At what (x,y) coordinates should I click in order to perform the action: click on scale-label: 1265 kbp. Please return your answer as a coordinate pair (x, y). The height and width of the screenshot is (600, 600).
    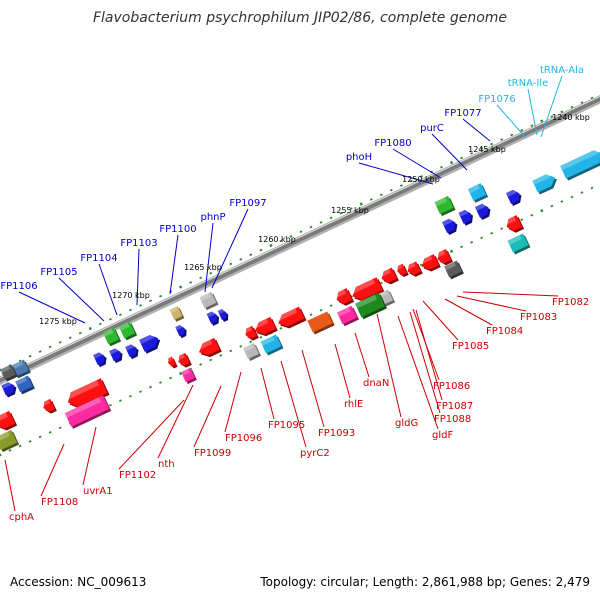
    Looking at the image, I should click on (203, 267).